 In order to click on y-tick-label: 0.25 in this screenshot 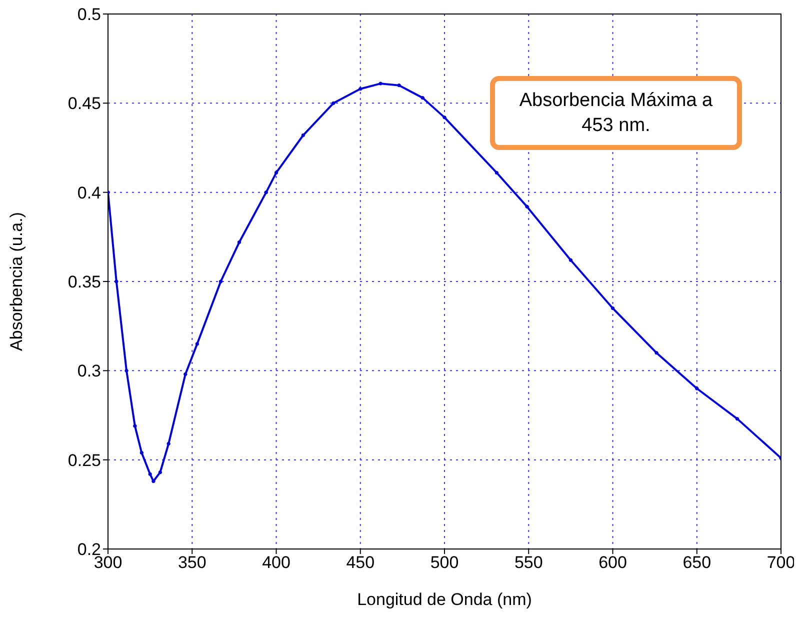, I will do `click(84, 460)`.